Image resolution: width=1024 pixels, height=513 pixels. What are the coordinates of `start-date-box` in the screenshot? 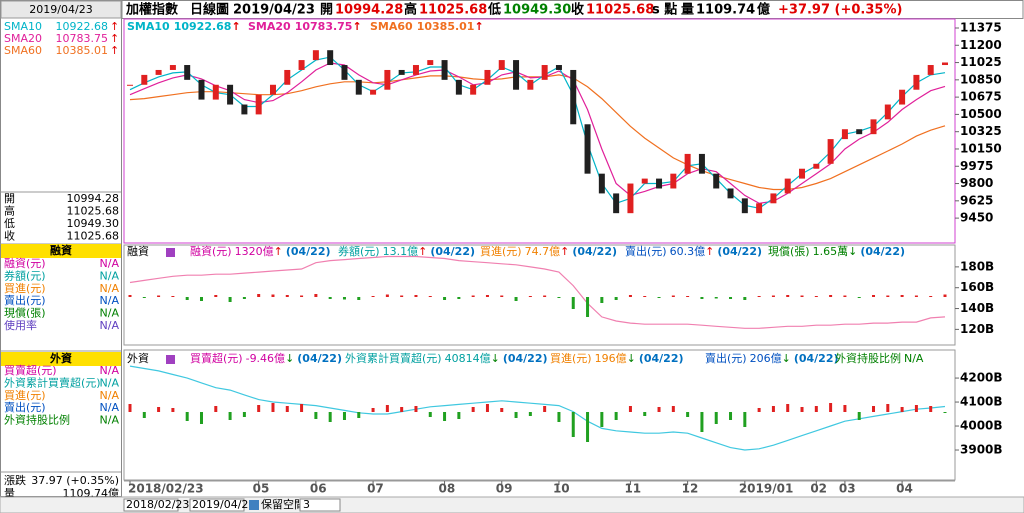 It's located at (151, 505).